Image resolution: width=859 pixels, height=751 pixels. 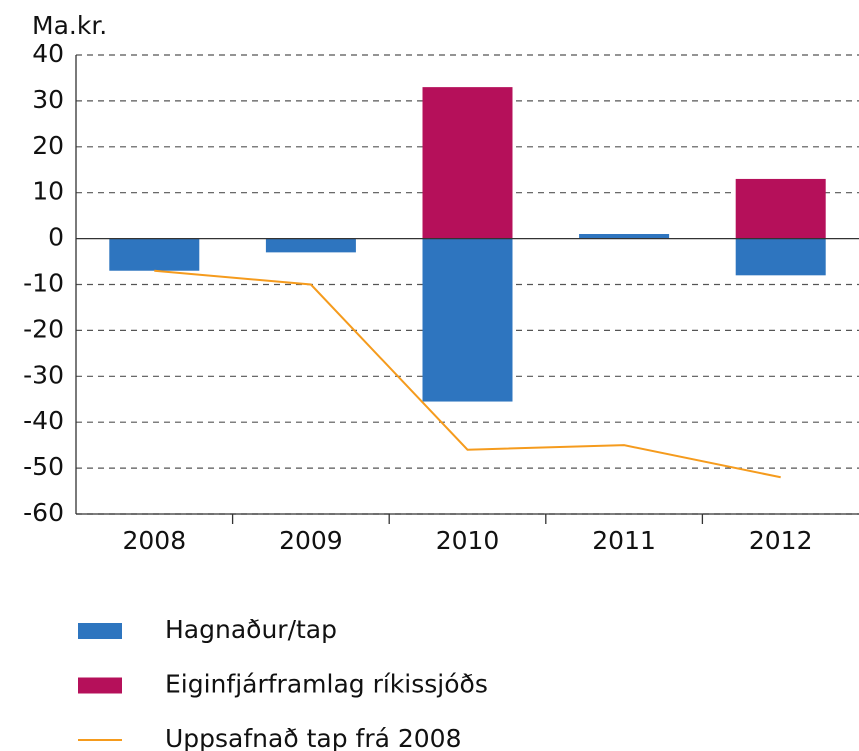 I want to click on y-tick-label: -50, so click(x=43, y=466).